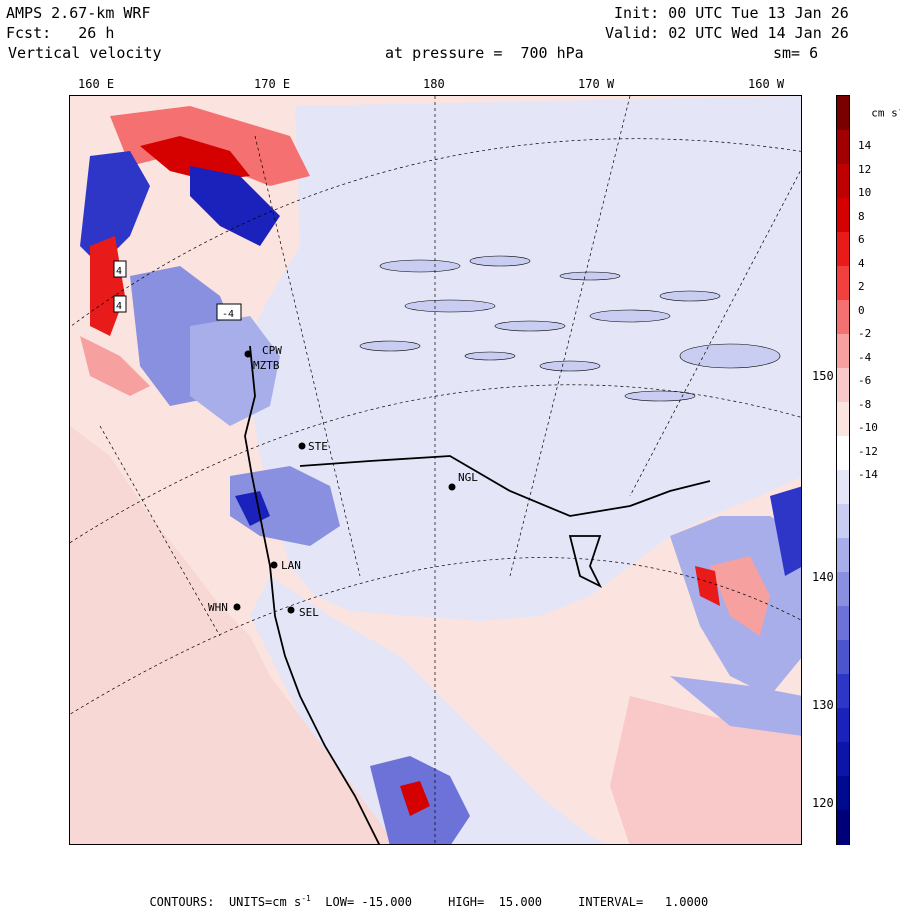  What do you see at coordinates (735, 706) in the screenshot?
I see `negative-lower-right` at bounding box center [735, 706].